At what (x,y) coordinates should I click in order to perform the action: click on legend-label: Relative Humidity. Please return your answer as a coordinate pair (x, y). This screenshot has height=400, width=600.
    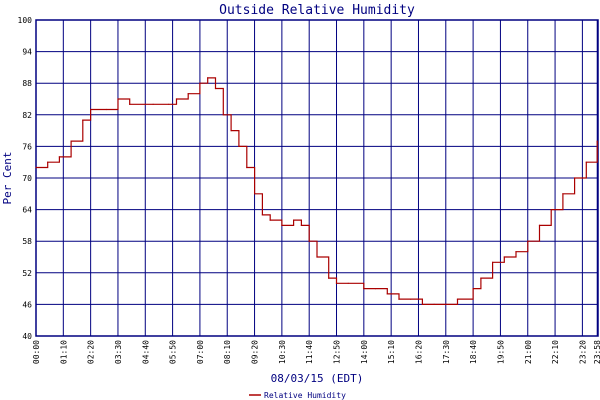
    Looking at the image, I should click on (305, 395).